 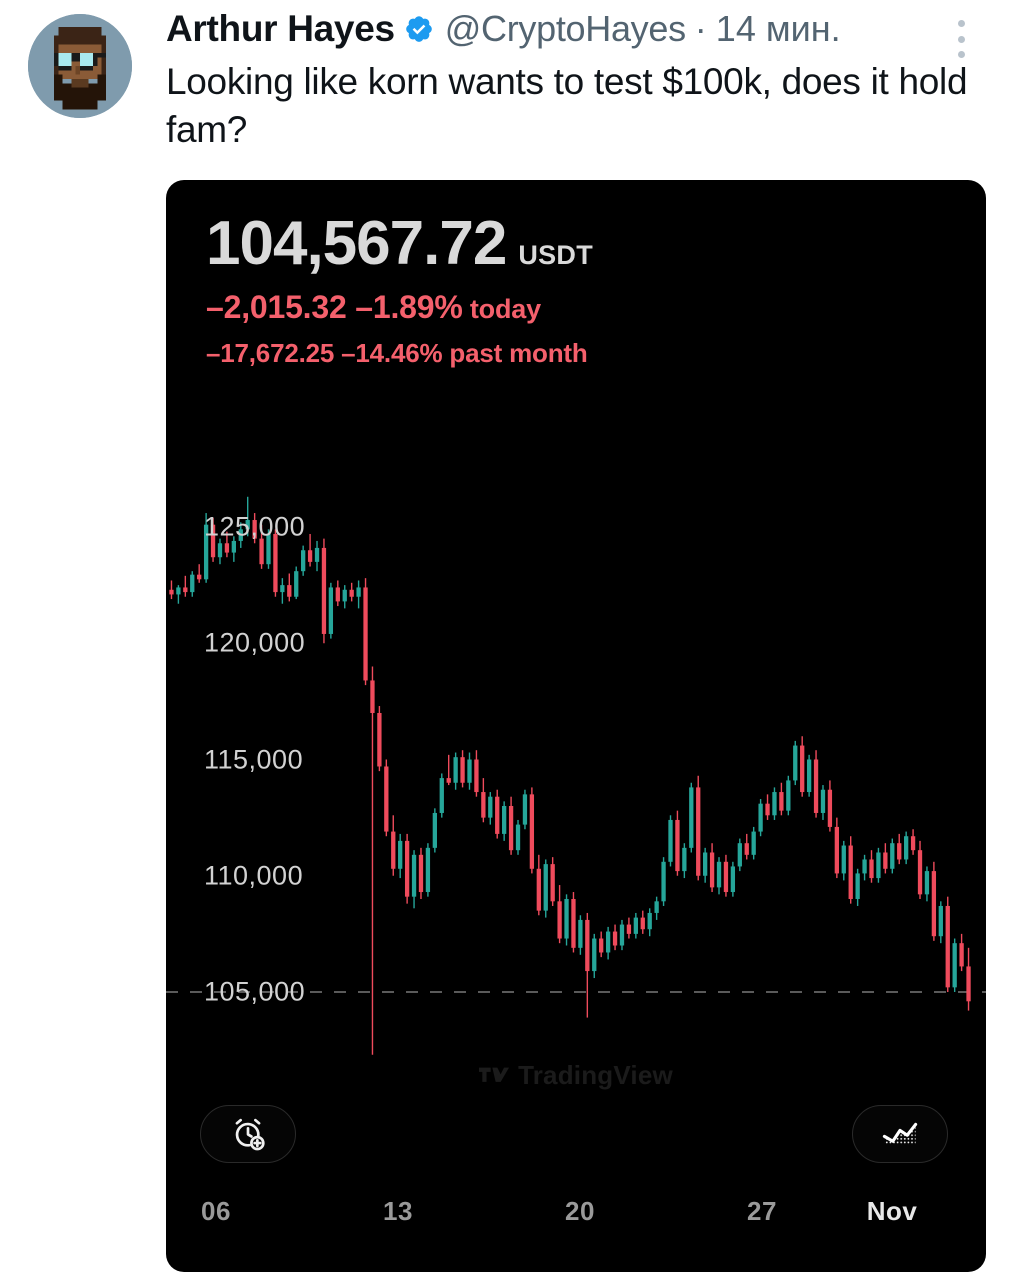 I want to click on alarm-plus-icon, so click(x=248, y=1134).